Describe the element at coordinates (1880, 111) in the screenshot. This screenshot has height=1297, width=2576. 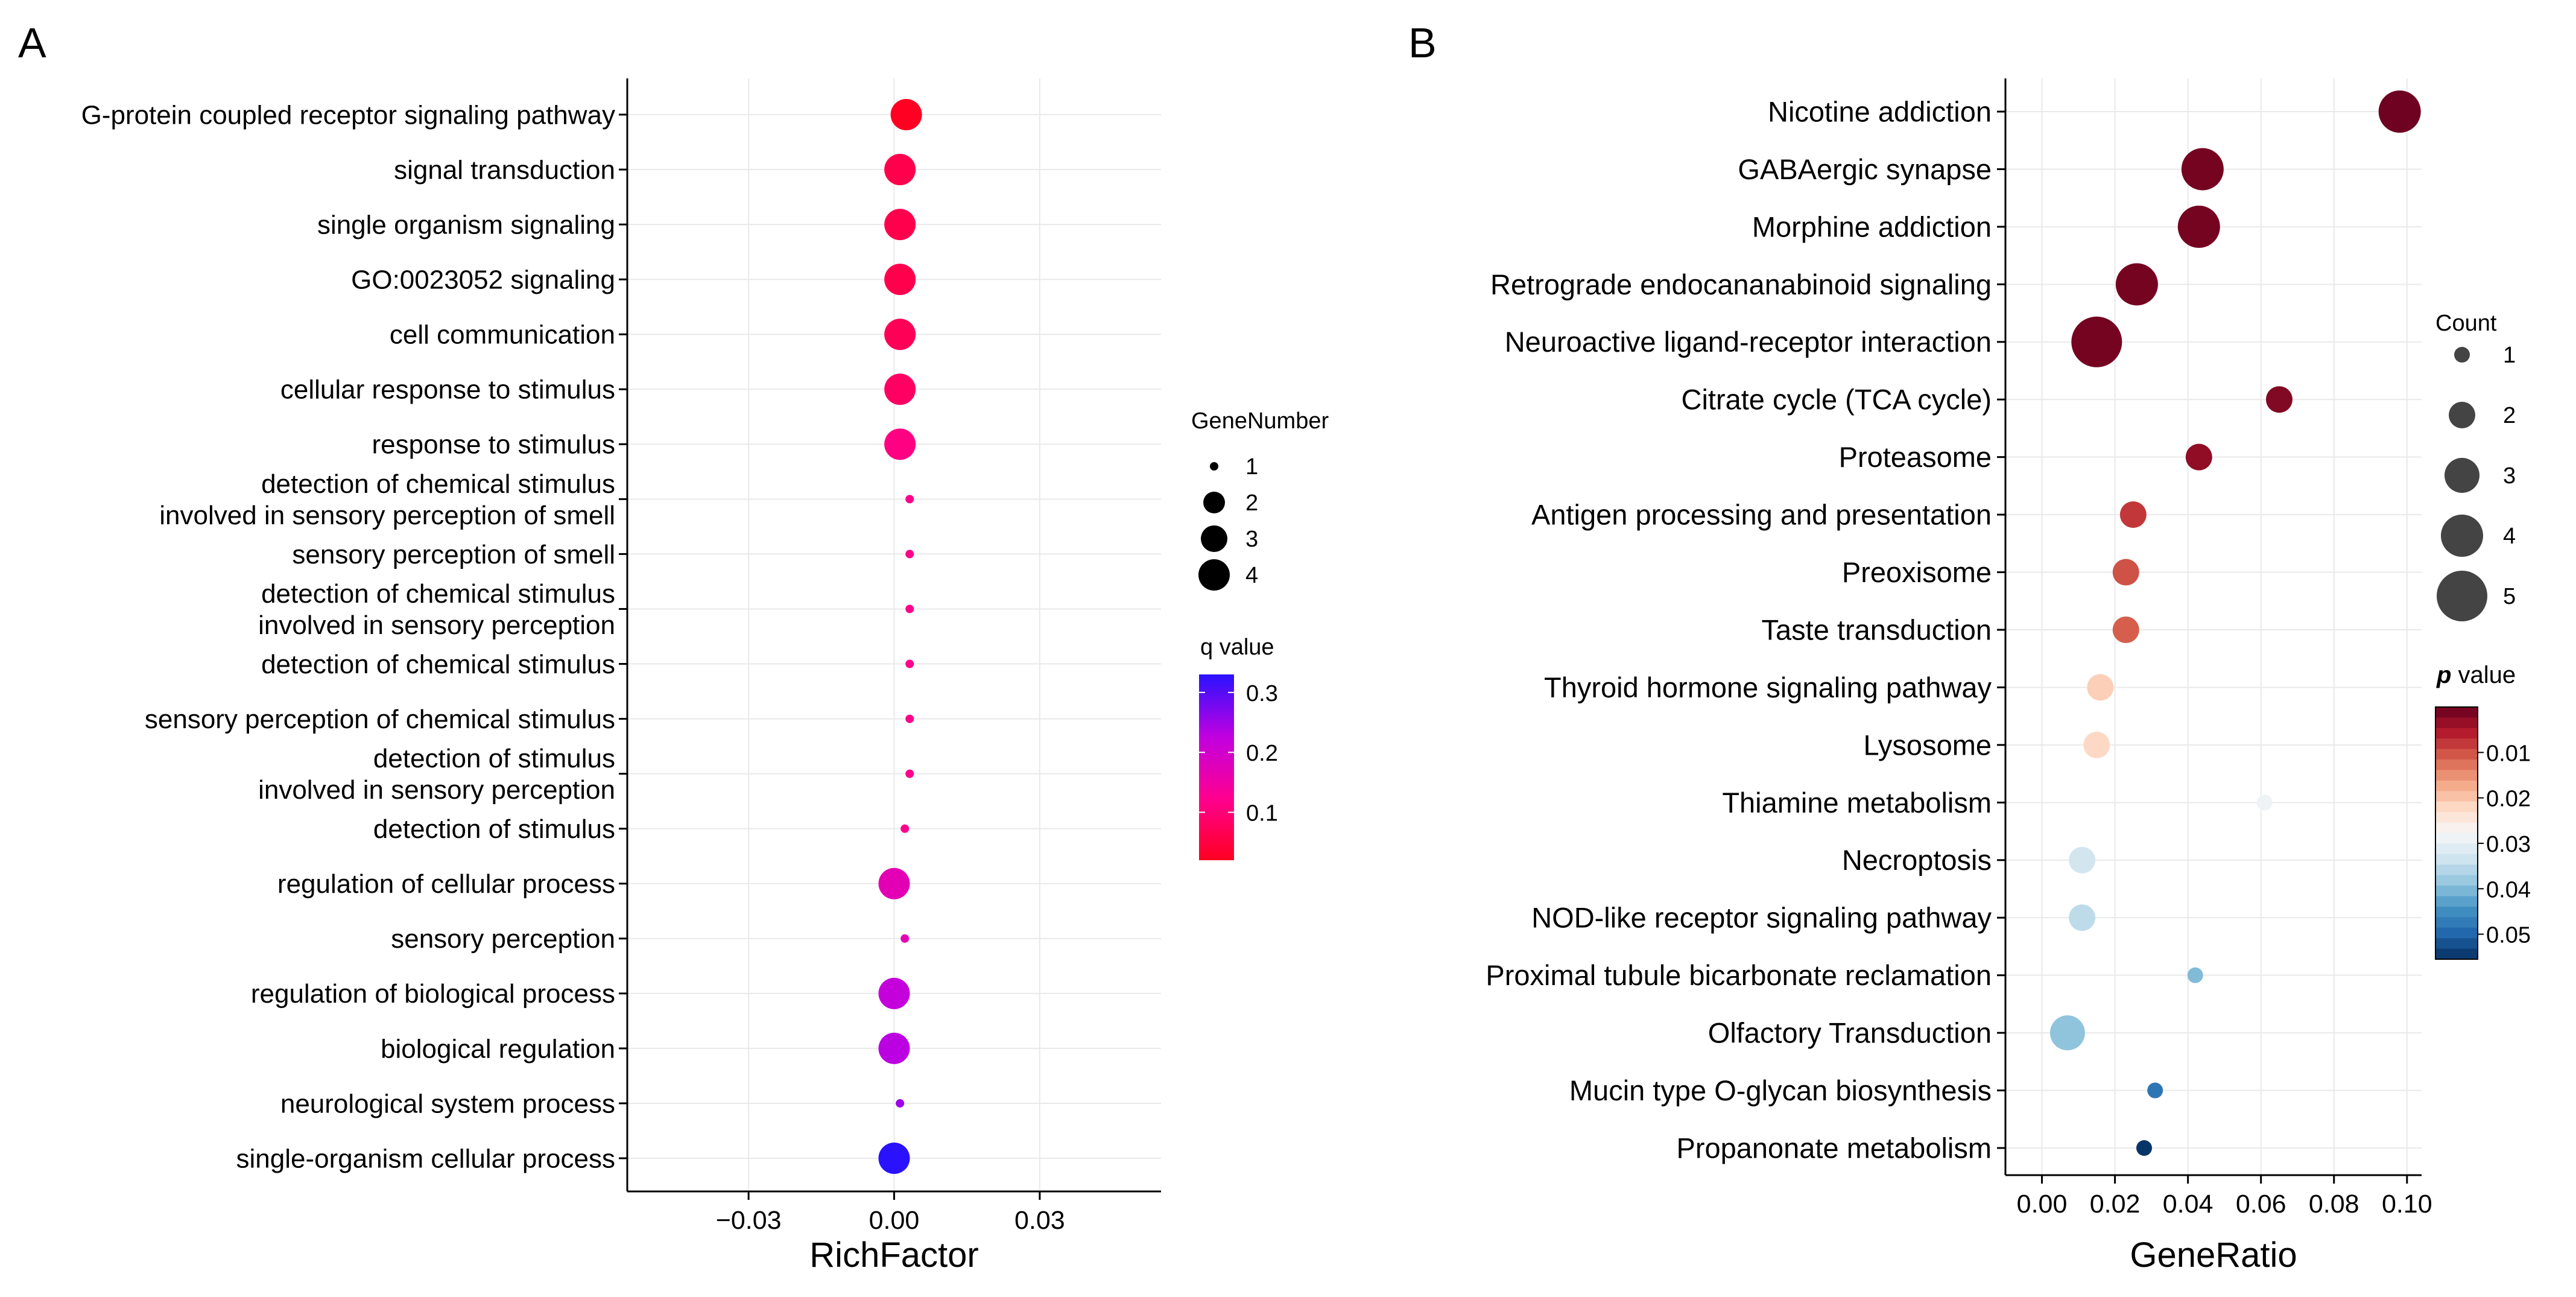
I see `category-label: Nicotine addiction` at that location.